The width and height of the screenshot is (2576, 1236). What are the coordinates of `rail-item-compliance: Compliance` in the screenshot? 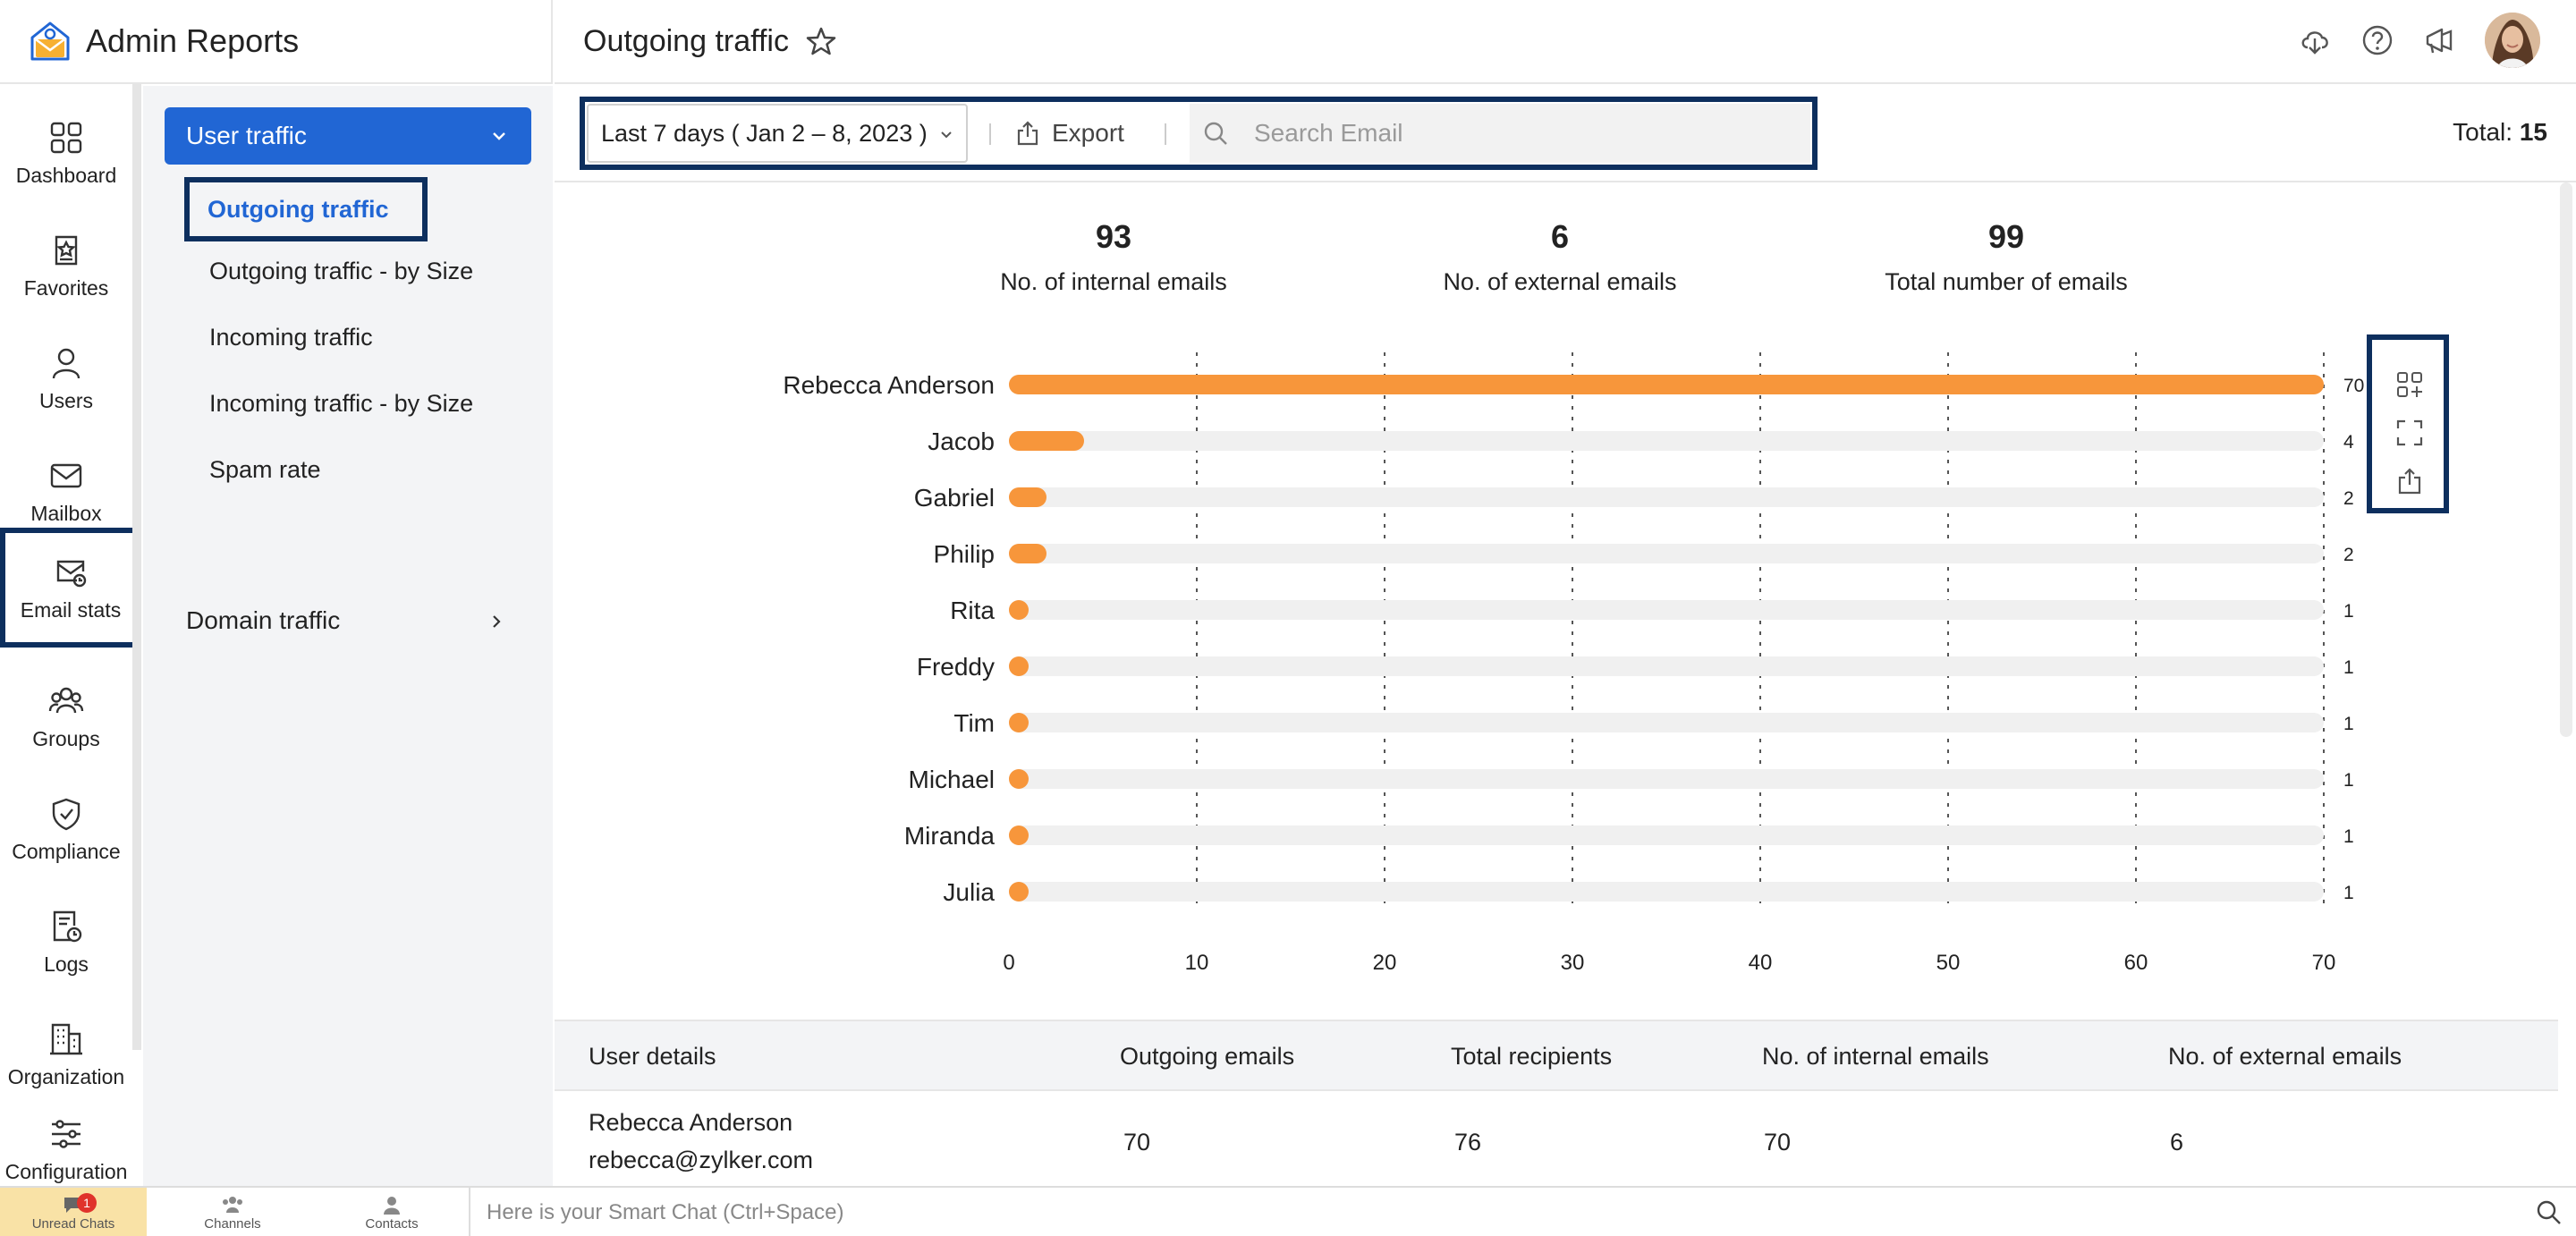 It's located at (66, 829).